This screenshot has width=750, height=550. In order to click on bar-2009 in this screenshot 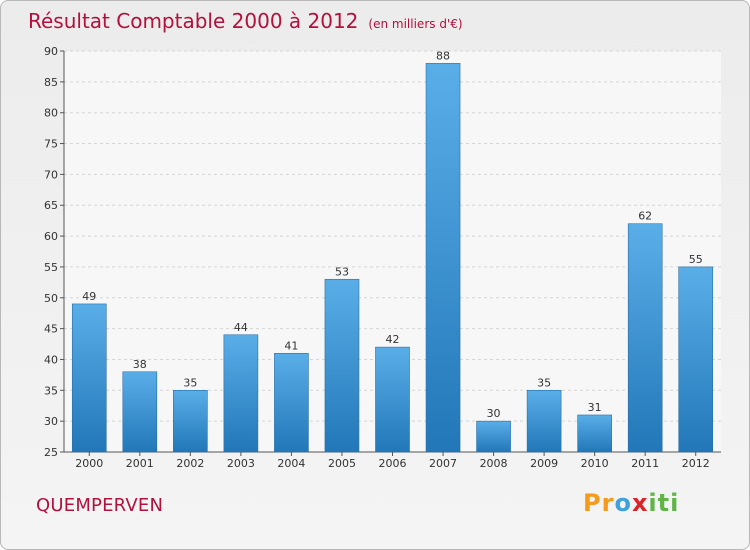, I will do `click(544, 421)`.